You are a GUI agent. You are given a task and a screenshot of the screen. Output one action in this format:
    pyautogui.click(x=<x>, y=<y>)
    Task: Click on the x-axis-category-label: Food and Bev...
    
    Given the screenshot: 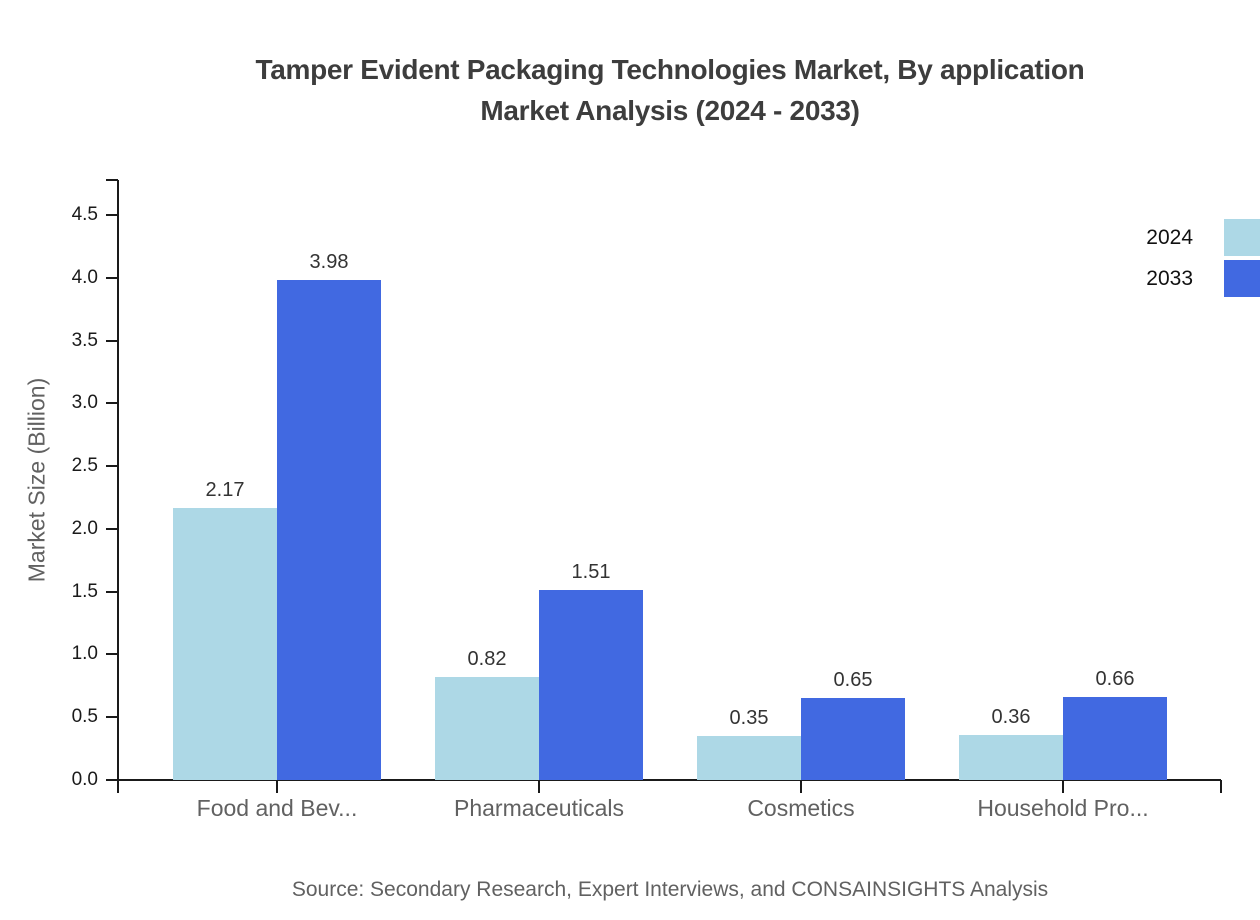 What is the action you would take?
    pyautogui.click(x=277, y=808)
    